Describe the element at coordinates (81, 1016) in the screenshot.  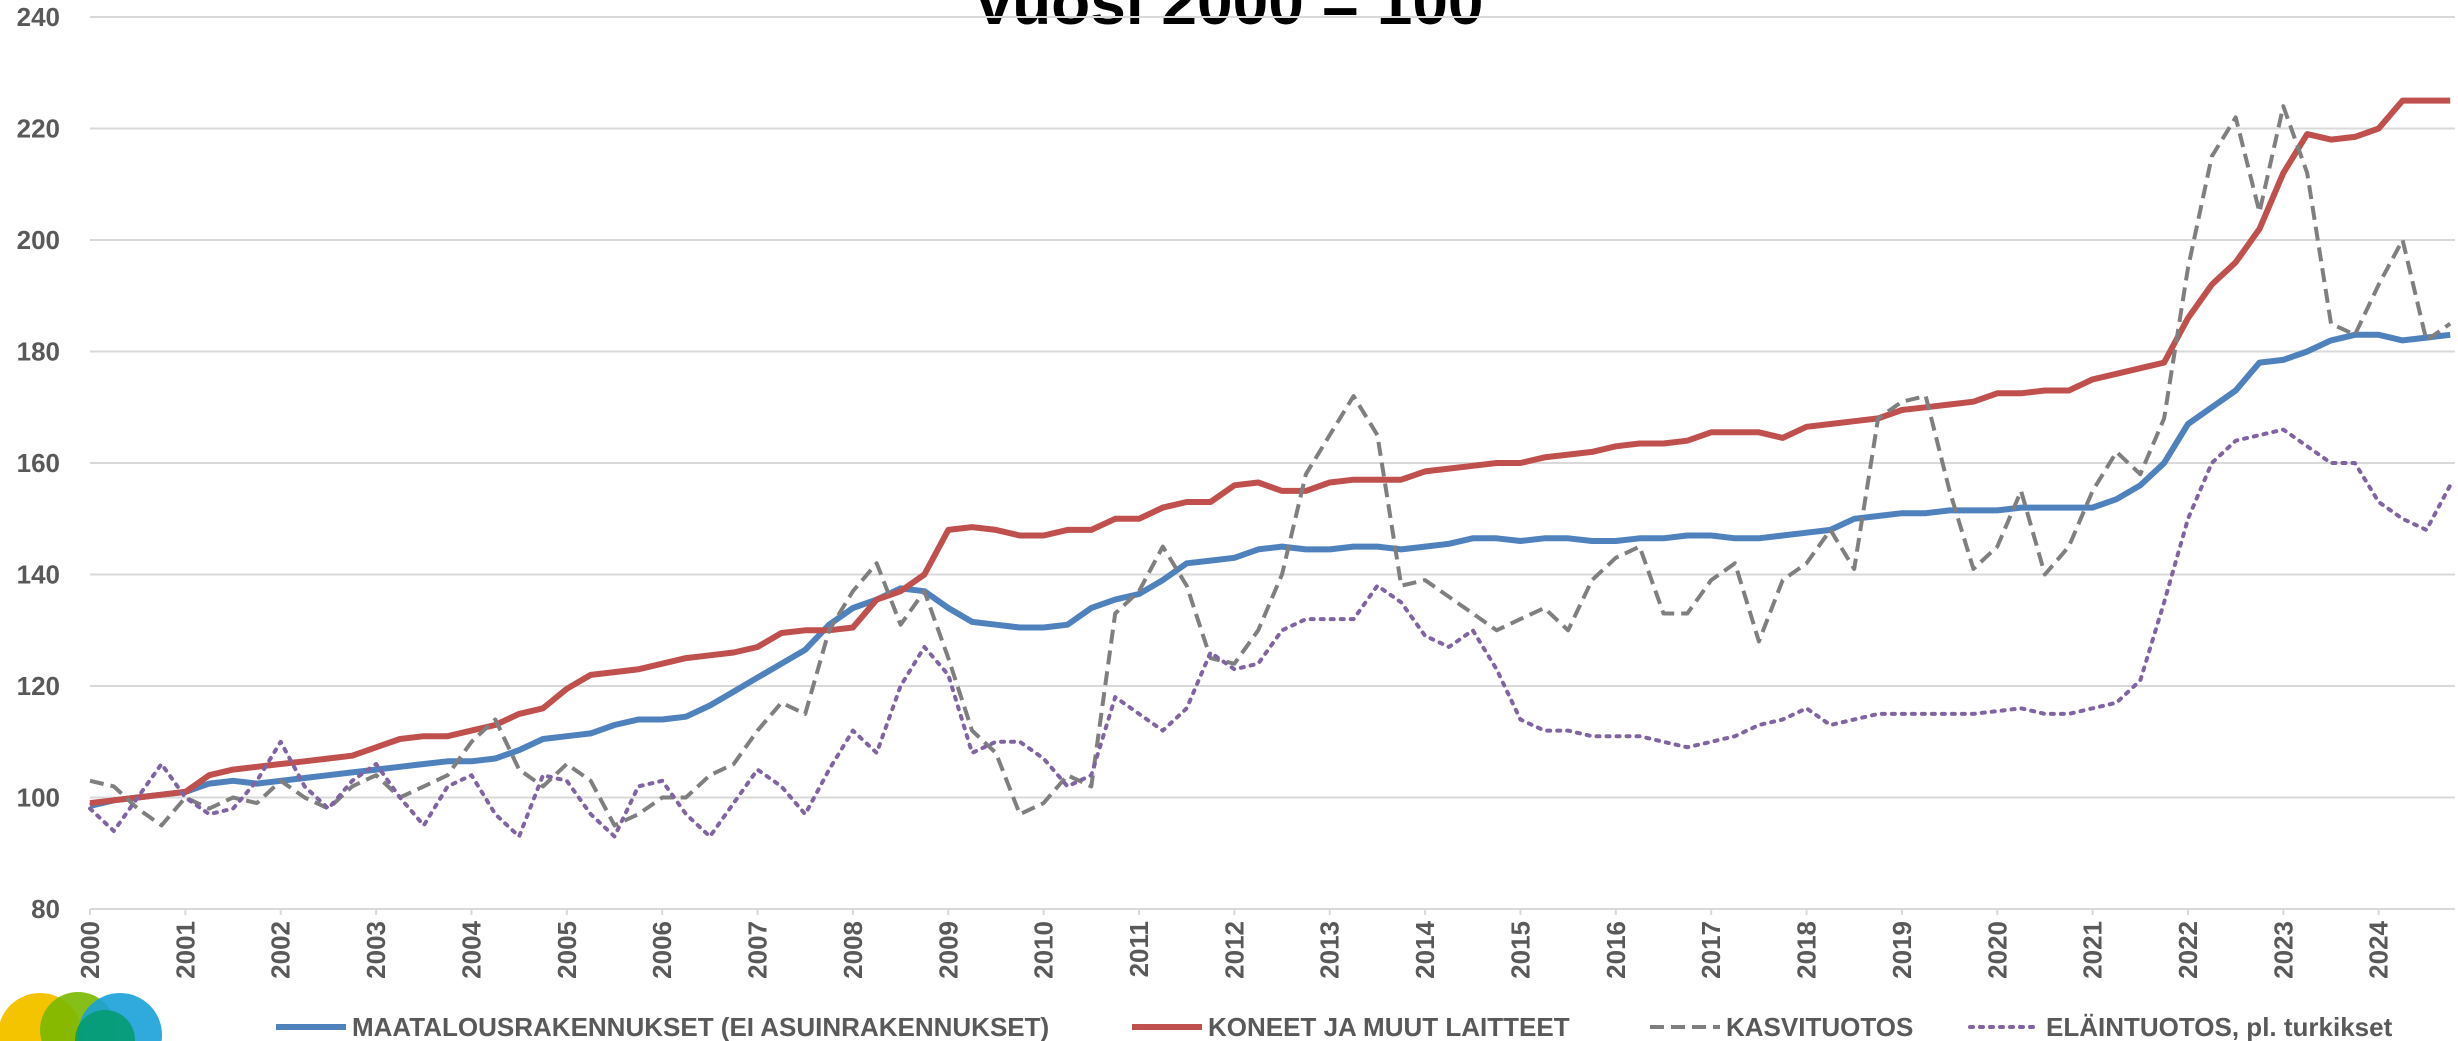
I see `logo` at that location.